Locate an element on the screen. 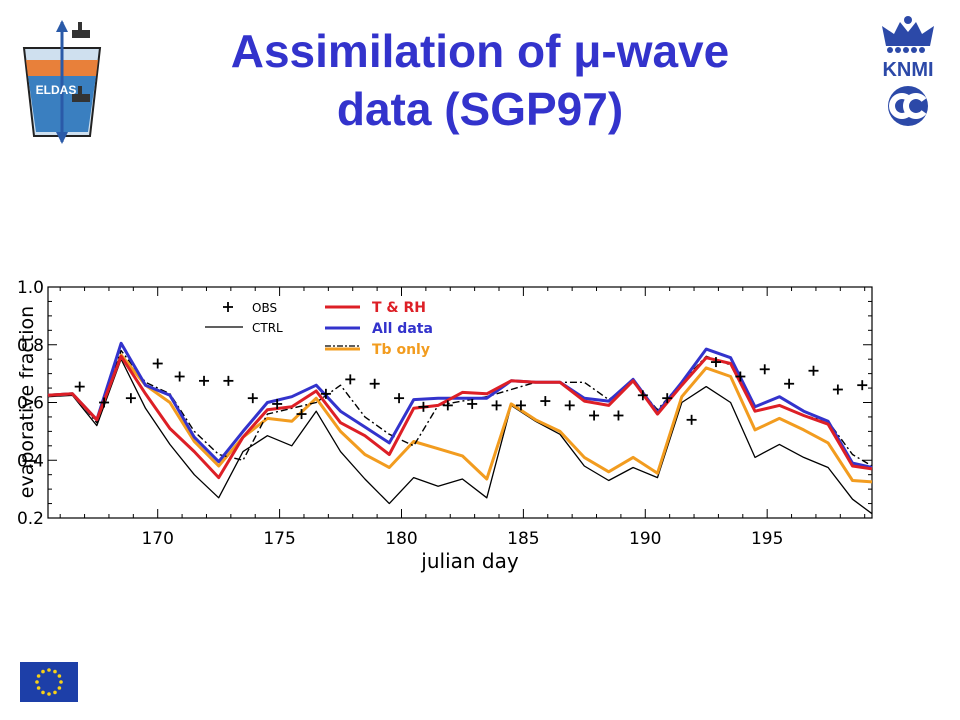 The width and height of the screenshot is (960, 720). eldas-logo-text: ELDAS is located at coordinates (56, 90).